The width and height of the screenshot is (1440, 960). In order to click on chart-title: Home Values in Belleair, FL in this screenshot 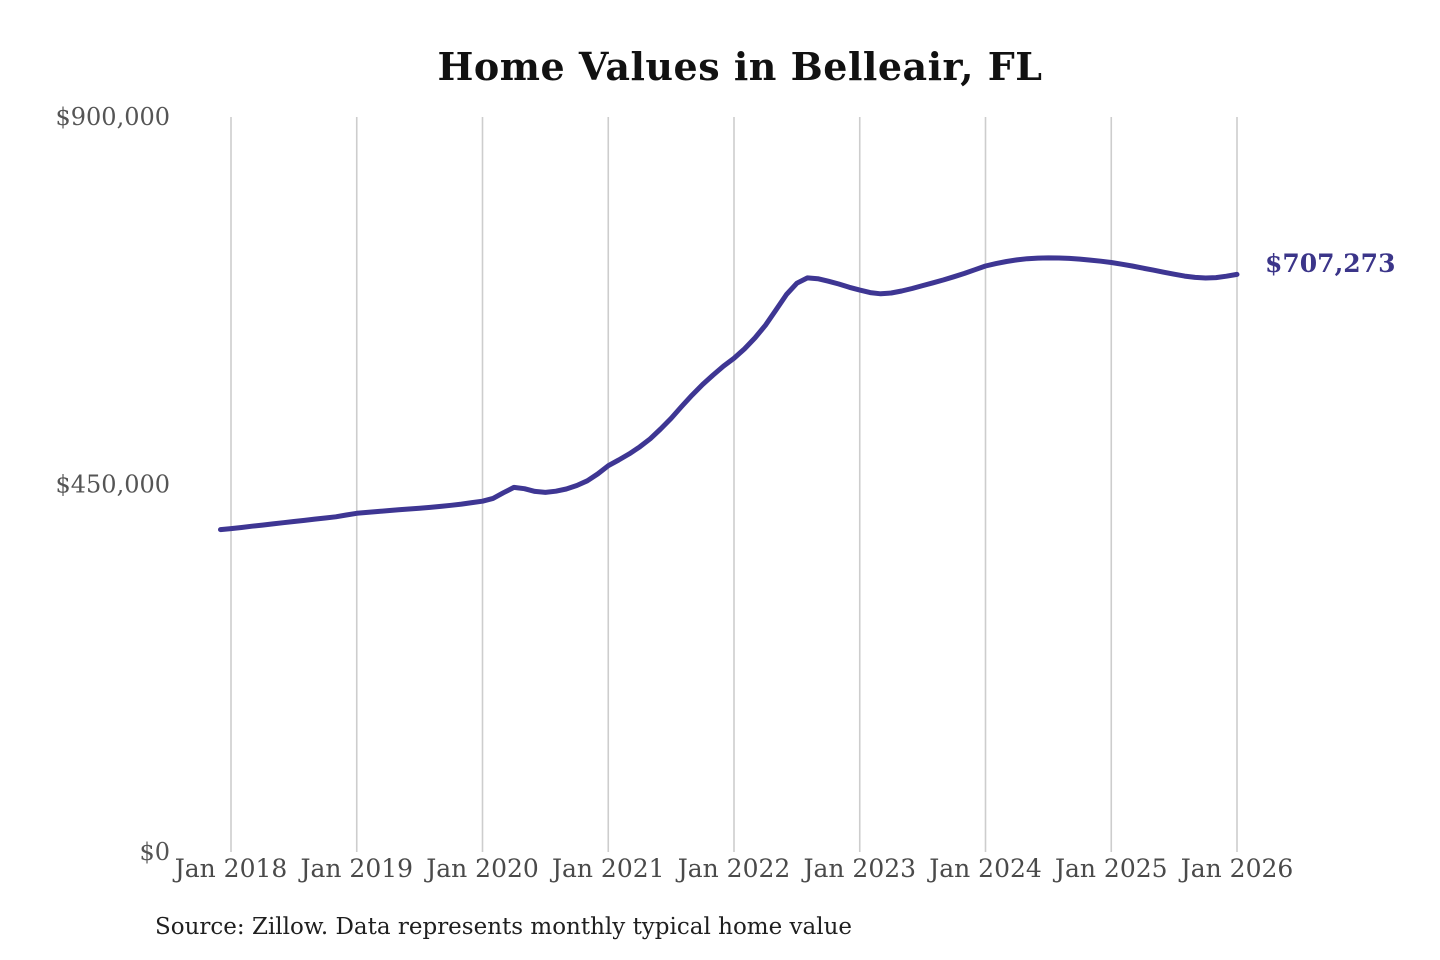, I will do `click(740, 66)`.